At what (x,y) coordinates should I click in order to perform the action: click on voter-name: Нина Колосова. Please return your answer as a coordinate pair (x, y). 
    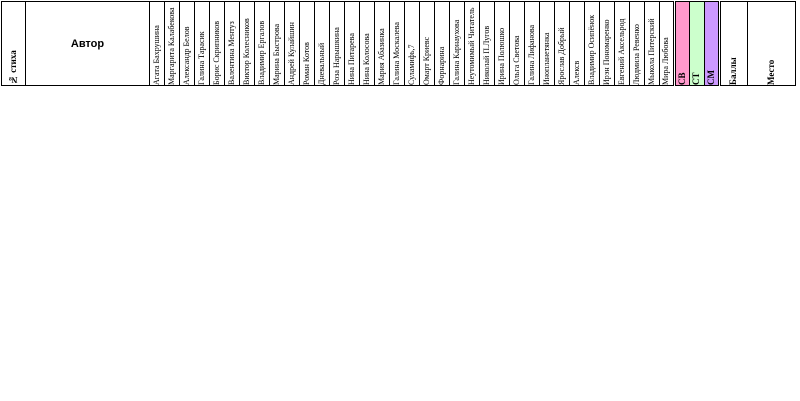
    Looking at the image, I should click on (366, 59).